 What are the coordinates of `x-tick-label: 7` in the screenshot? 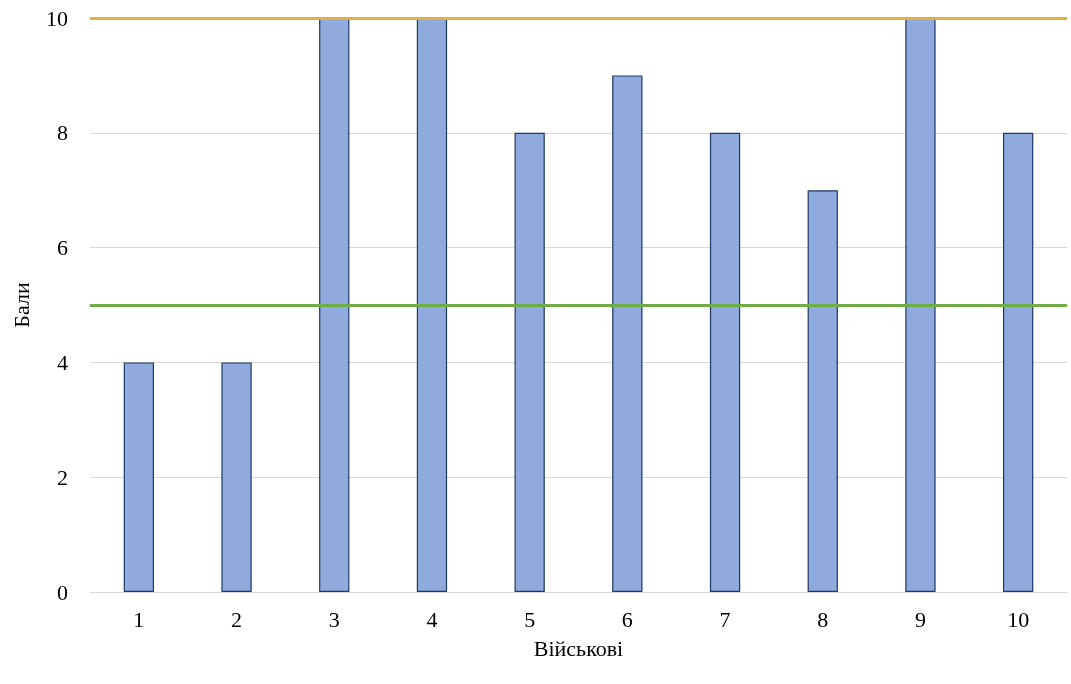 It's located at (725, 619).